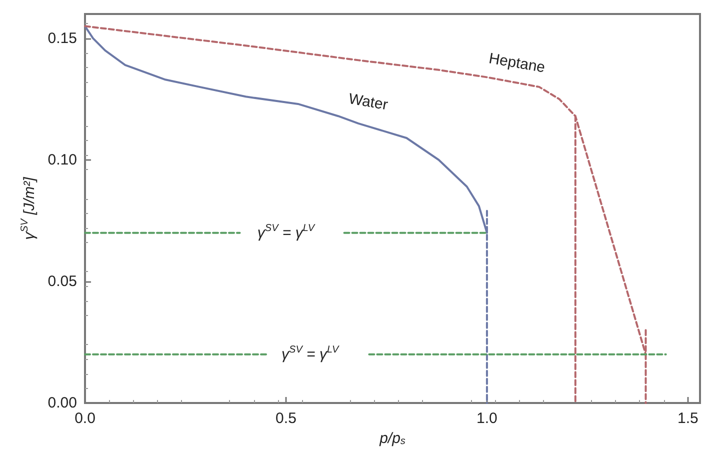 The width and height of the screenshot is (706, 456). I want to click on x-tick-label: 1.0, so click(487, 418).